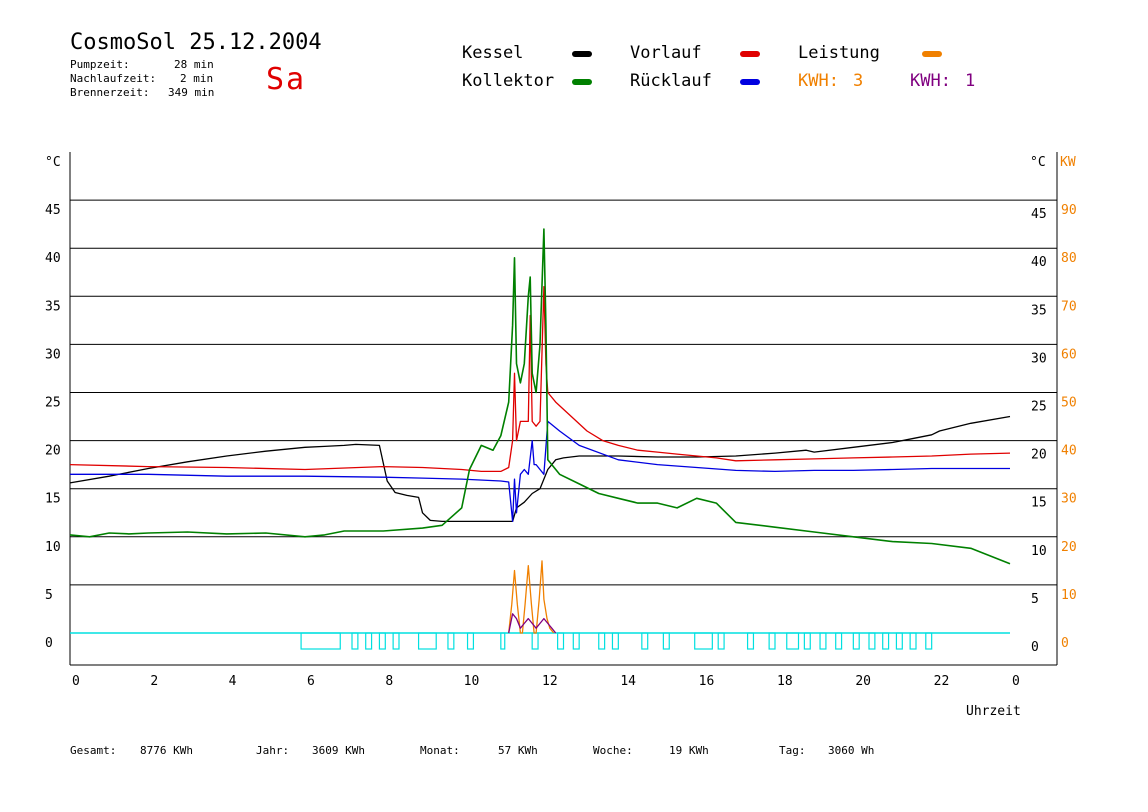 The width and height of the screenshot is (1148, 812). I want to click on legend-leistung: Leistung, so click(839, 53).